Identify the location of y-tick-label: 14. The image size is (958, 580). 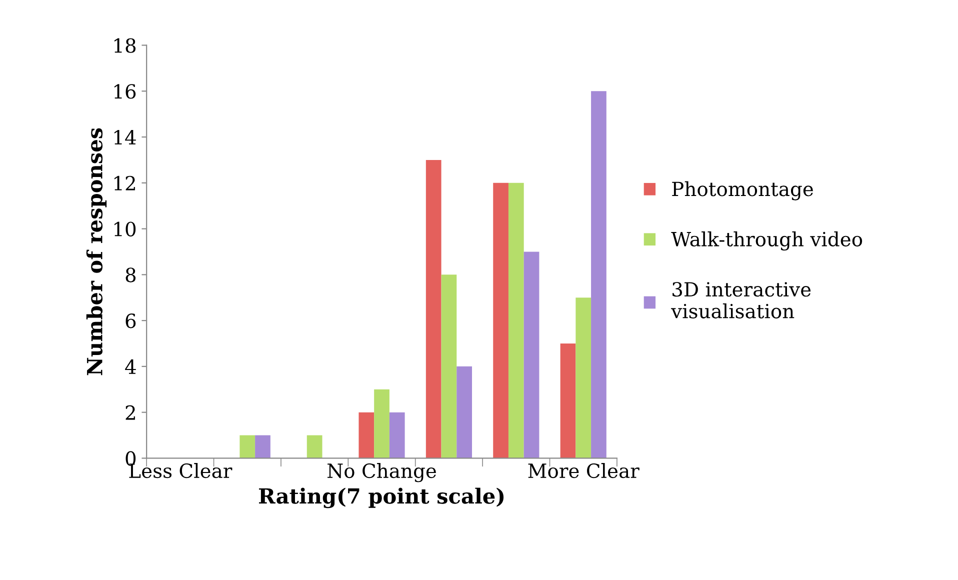
(125, 137).